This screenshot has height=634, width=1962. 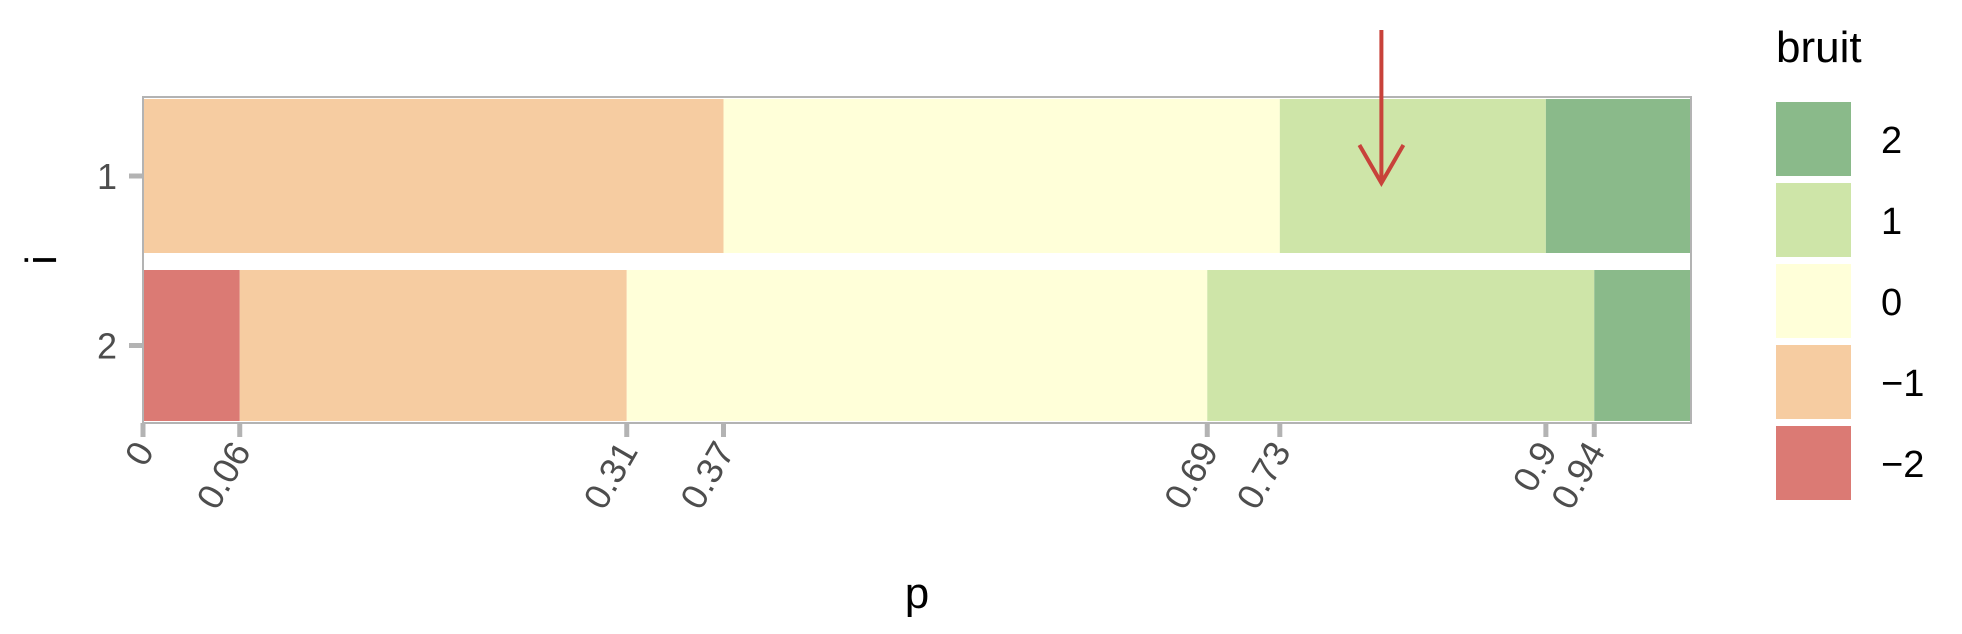 What do you see at coordinates (1381, 108) in the screenshot?
I see `annotation-layer` at bounding box center [1381, 108].